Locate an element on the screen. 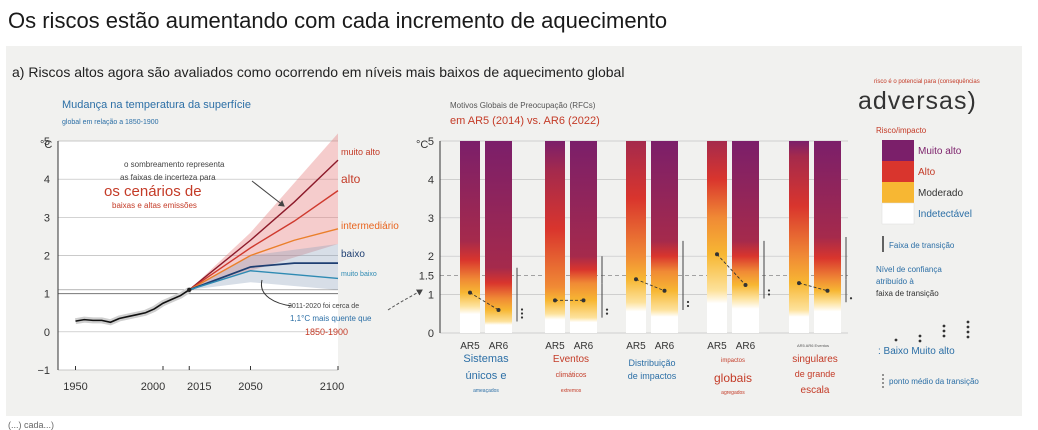 This screenshot has height=430, width=1038. legend-swatch-very-high is located at coordinates (898, 150).